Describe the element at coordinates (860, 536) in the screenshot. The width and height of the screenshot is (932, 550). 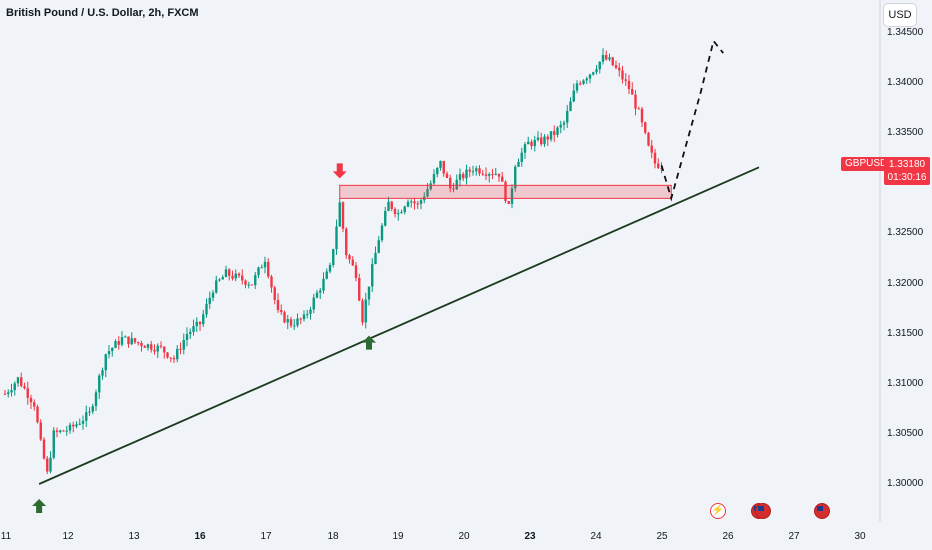
I see `time-tick-label: 30` at that location.